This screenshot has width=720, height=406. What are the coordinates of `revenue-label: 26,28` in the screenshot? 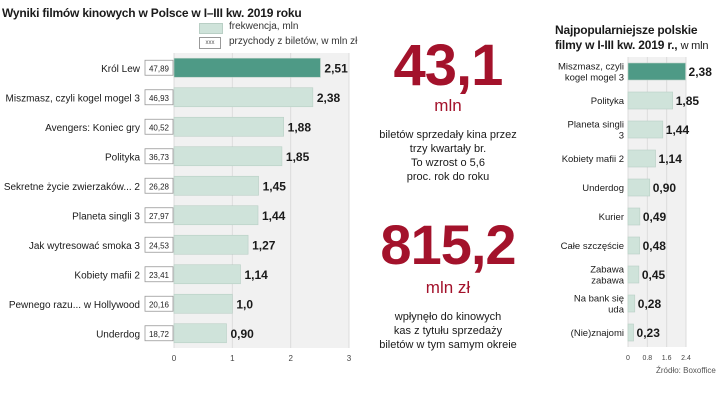 It's located at (159, 186).